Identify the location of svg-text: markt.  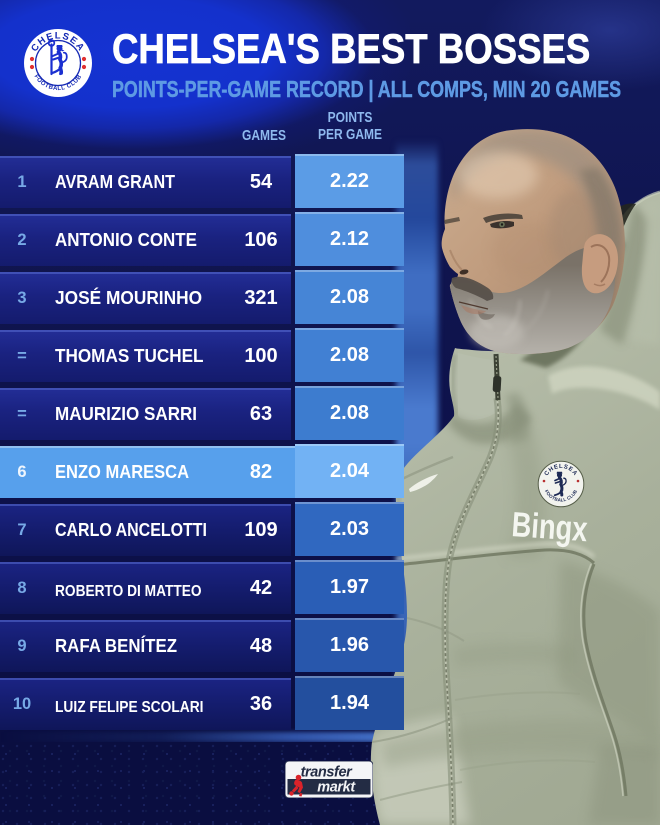
(336, 788).